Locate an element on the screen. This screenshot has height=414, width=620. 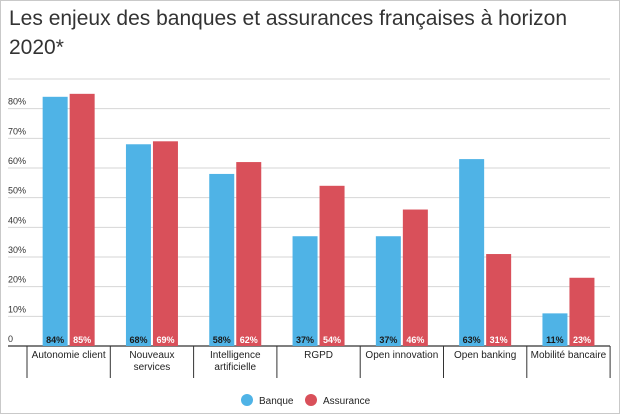
data-label: 54% is located at coordinates (332, 340).